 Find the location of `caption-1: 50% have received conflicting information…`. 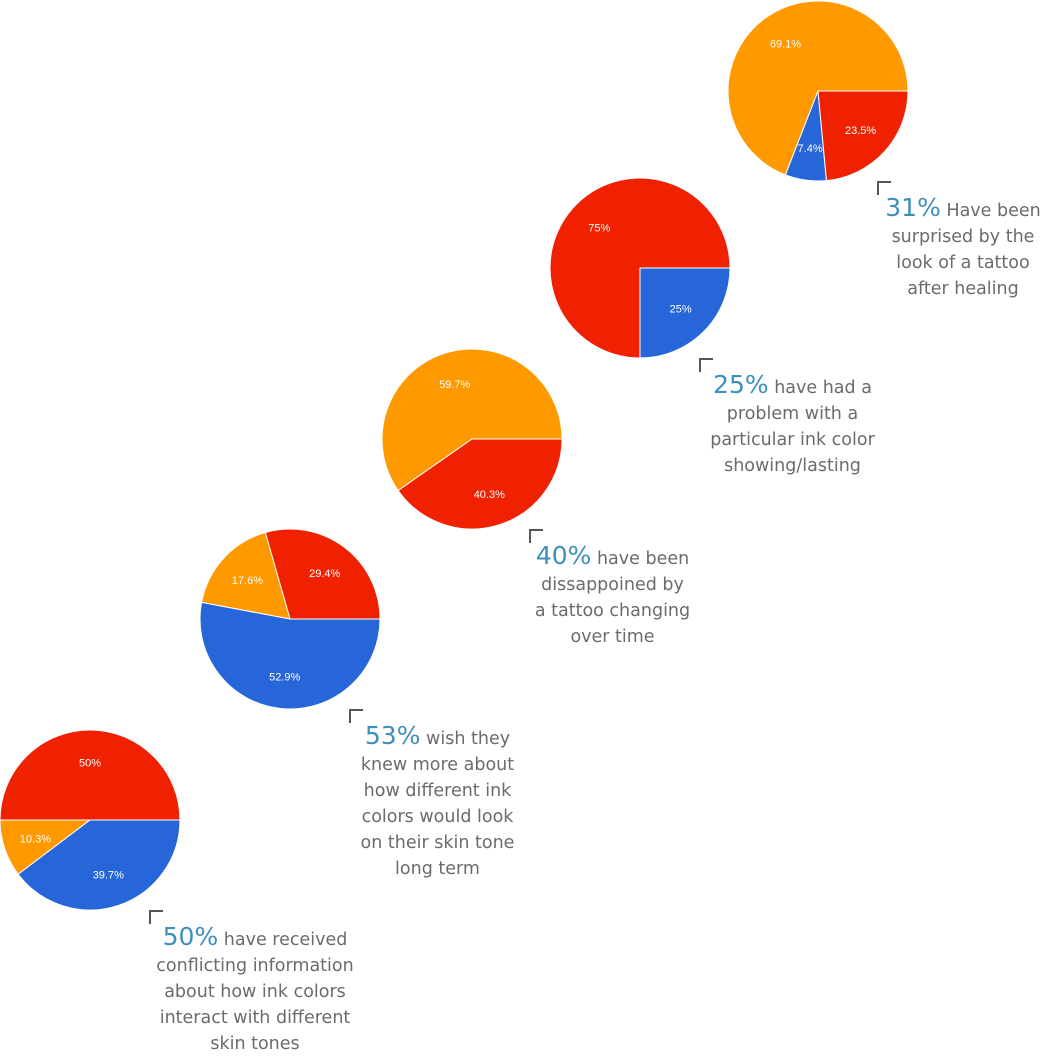

caption-1: 50% have received conflicting information… is located at coordinates (255, 990).